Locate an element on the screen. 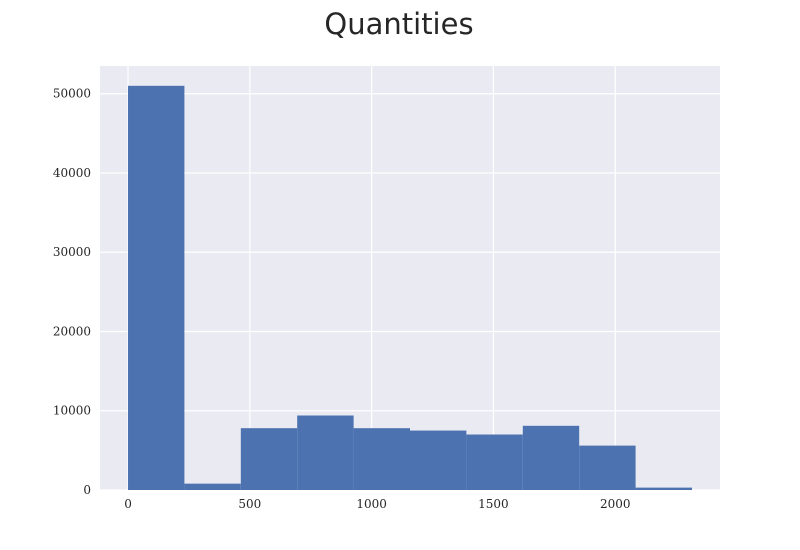 The image size is (800, 550). x-tick-label: 2000 is located at coordinates (615, 504).